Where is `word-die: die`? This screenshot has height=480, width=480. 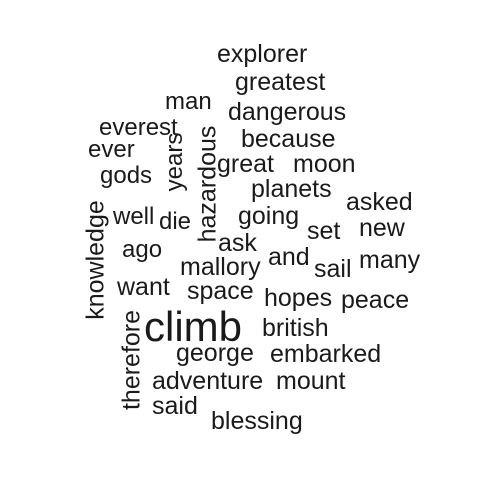
word-die: die is located at coordinates (175, 221).